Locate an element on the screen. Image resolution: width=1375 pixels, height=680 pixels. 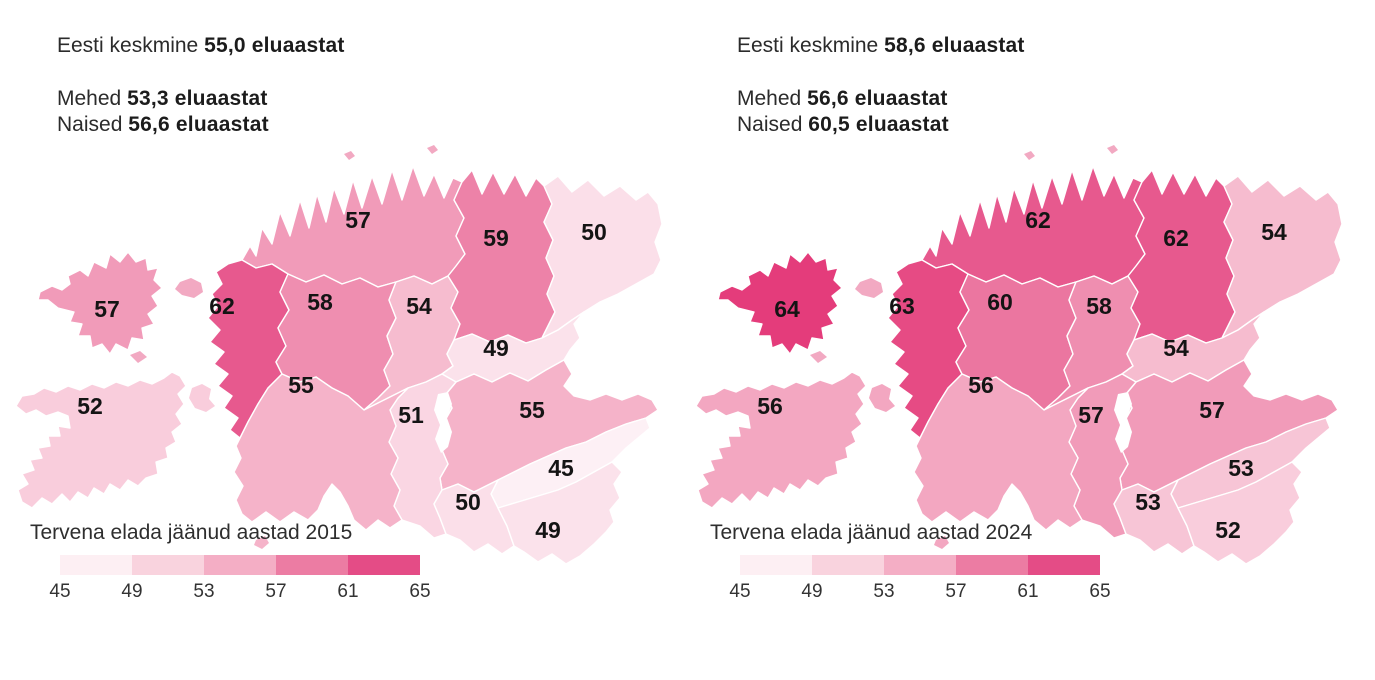
county-value-label-laanemaa: 62 is located at coordinates (222, 306).